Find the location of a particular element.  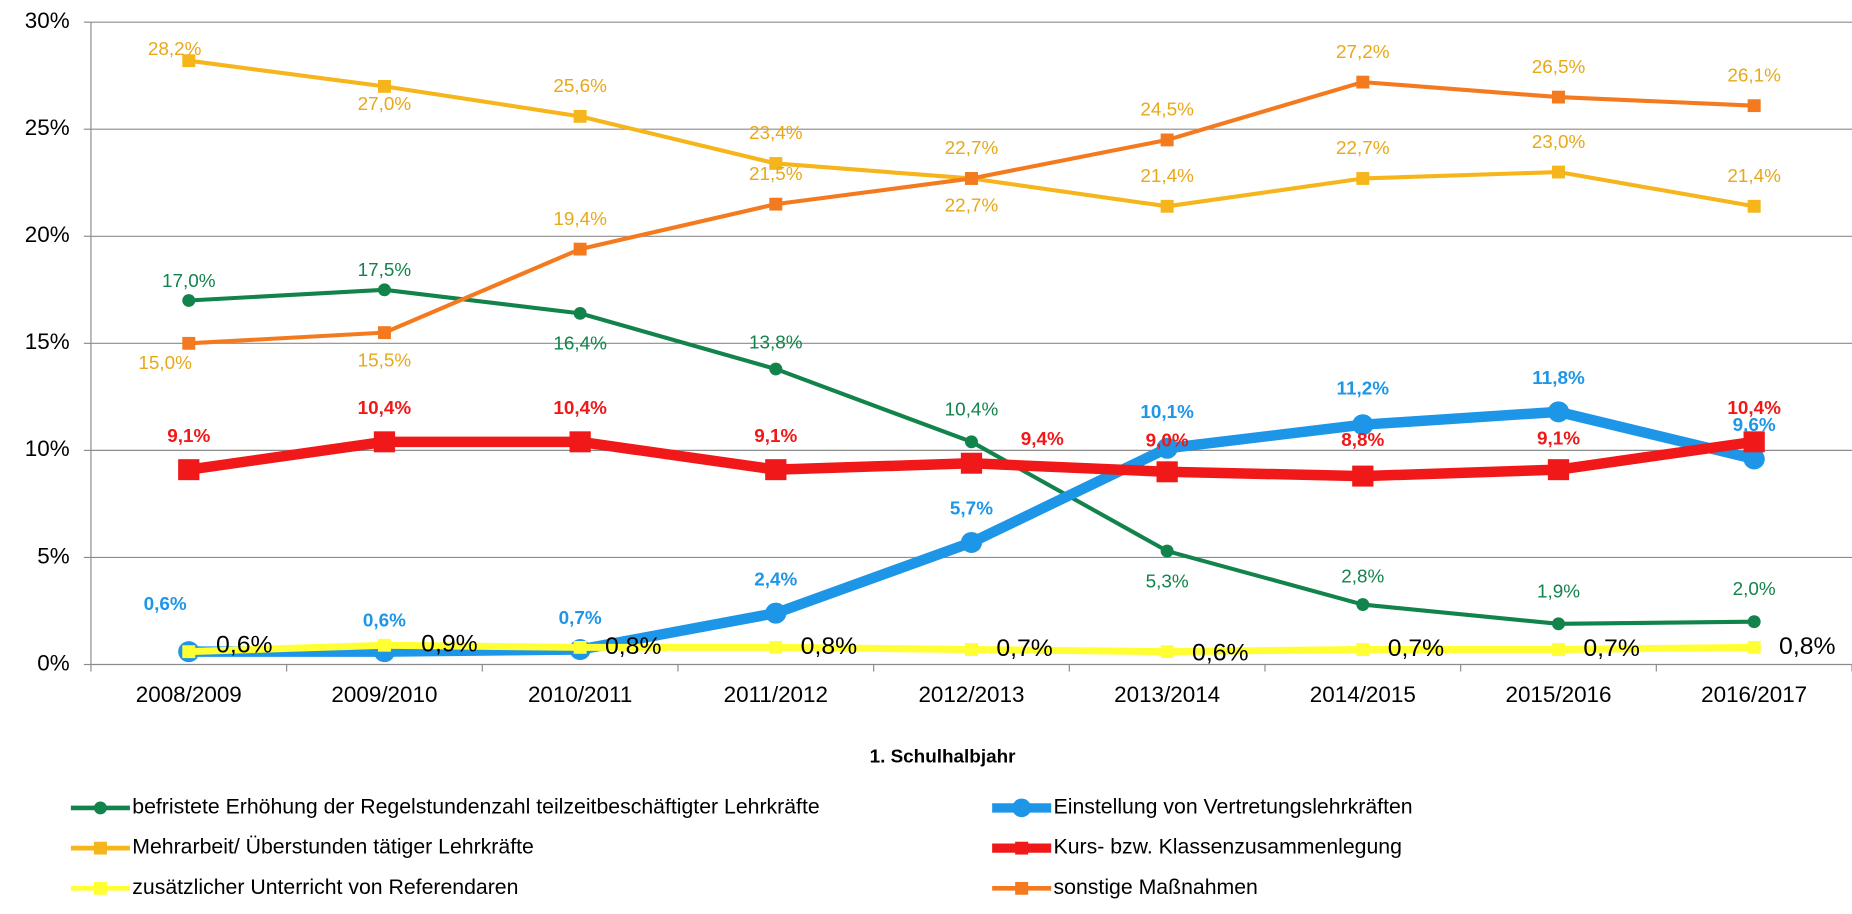

data-label: 25,6% is located at coordinates (580, 85).